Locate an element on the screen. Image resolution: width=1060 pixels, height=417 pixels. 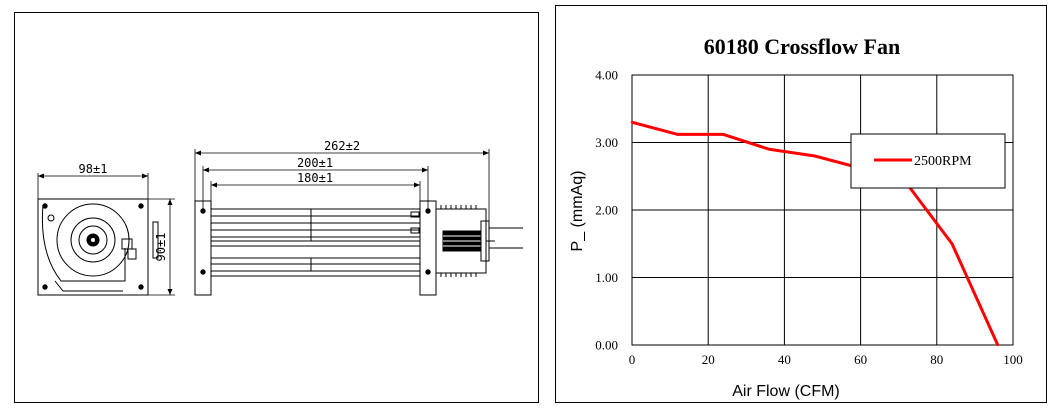
x-axis-label: Air Flow (CFM) is located at coordinates (786, 391).